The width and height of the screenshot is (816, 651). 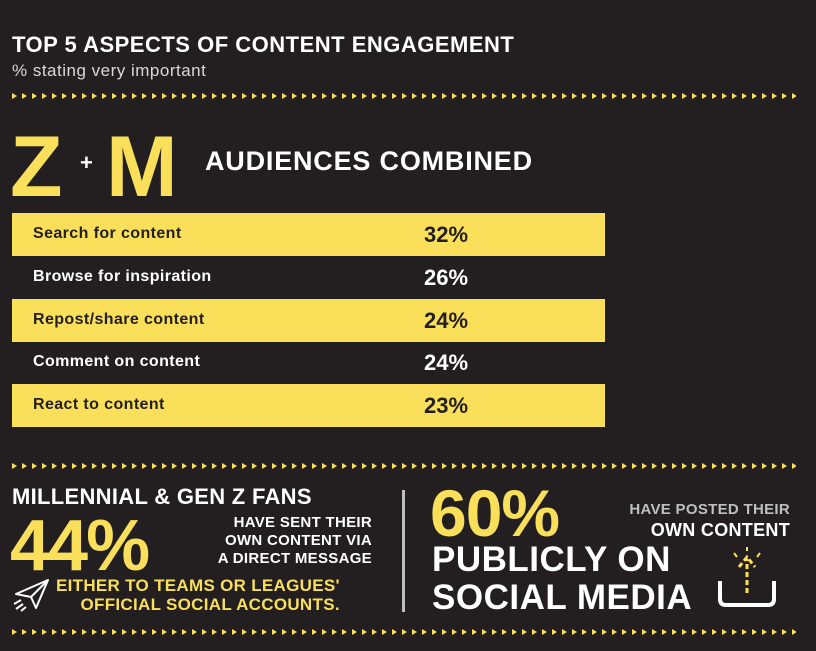 What do you see at coordinates (308, 362) in the screenshot?
I see `table-row: Comment on content 24%` at bounding box center [308, 362].